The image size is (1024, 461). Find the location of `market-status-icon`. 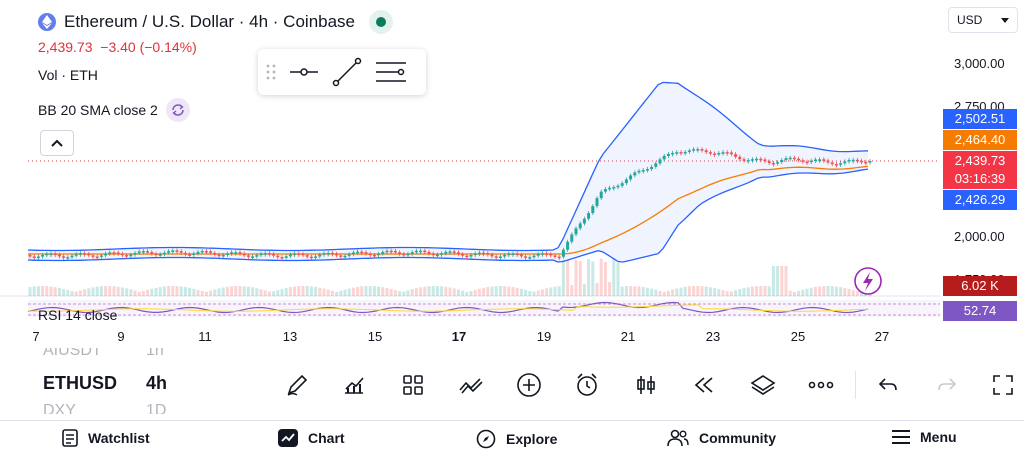

market-status-icon is located at coordinates (381, 22).